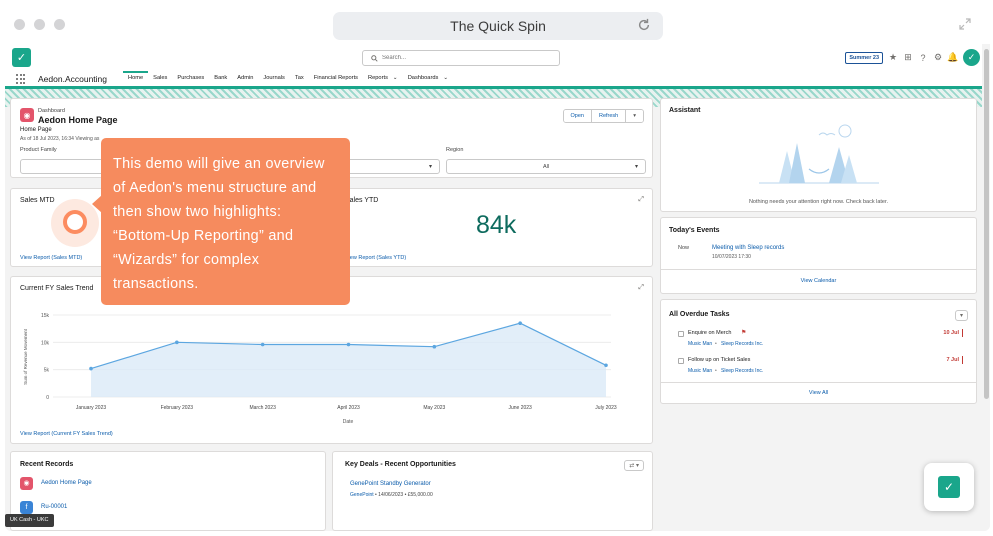 The height and width of the screenshot is (536, 993). I want to click on deal-detail: GenePoint • 14/06/2023 • £55,000.00, so click(391, 495).